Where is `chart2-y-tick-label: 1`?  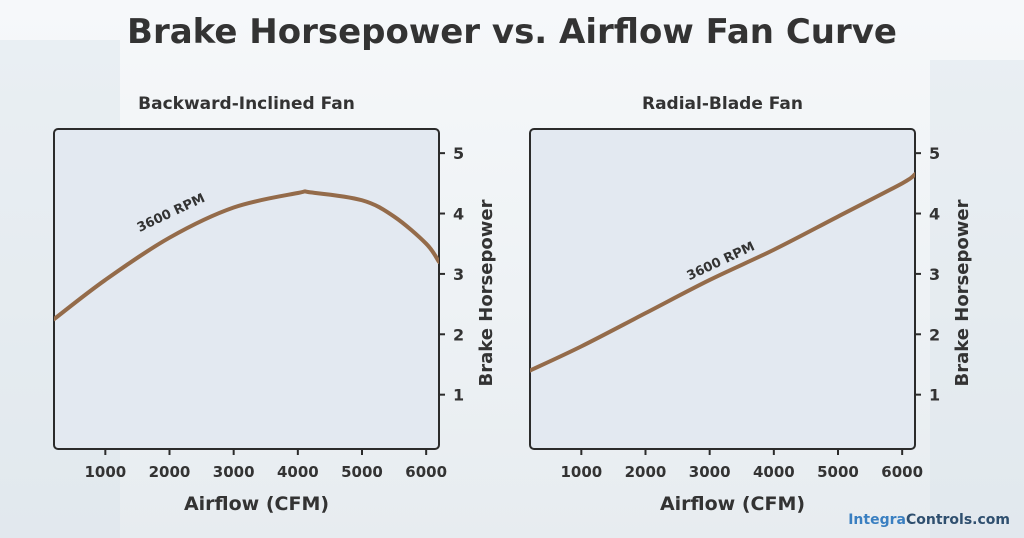
chart2-y-tick-label: 1 is located at coordinates (934, 395).